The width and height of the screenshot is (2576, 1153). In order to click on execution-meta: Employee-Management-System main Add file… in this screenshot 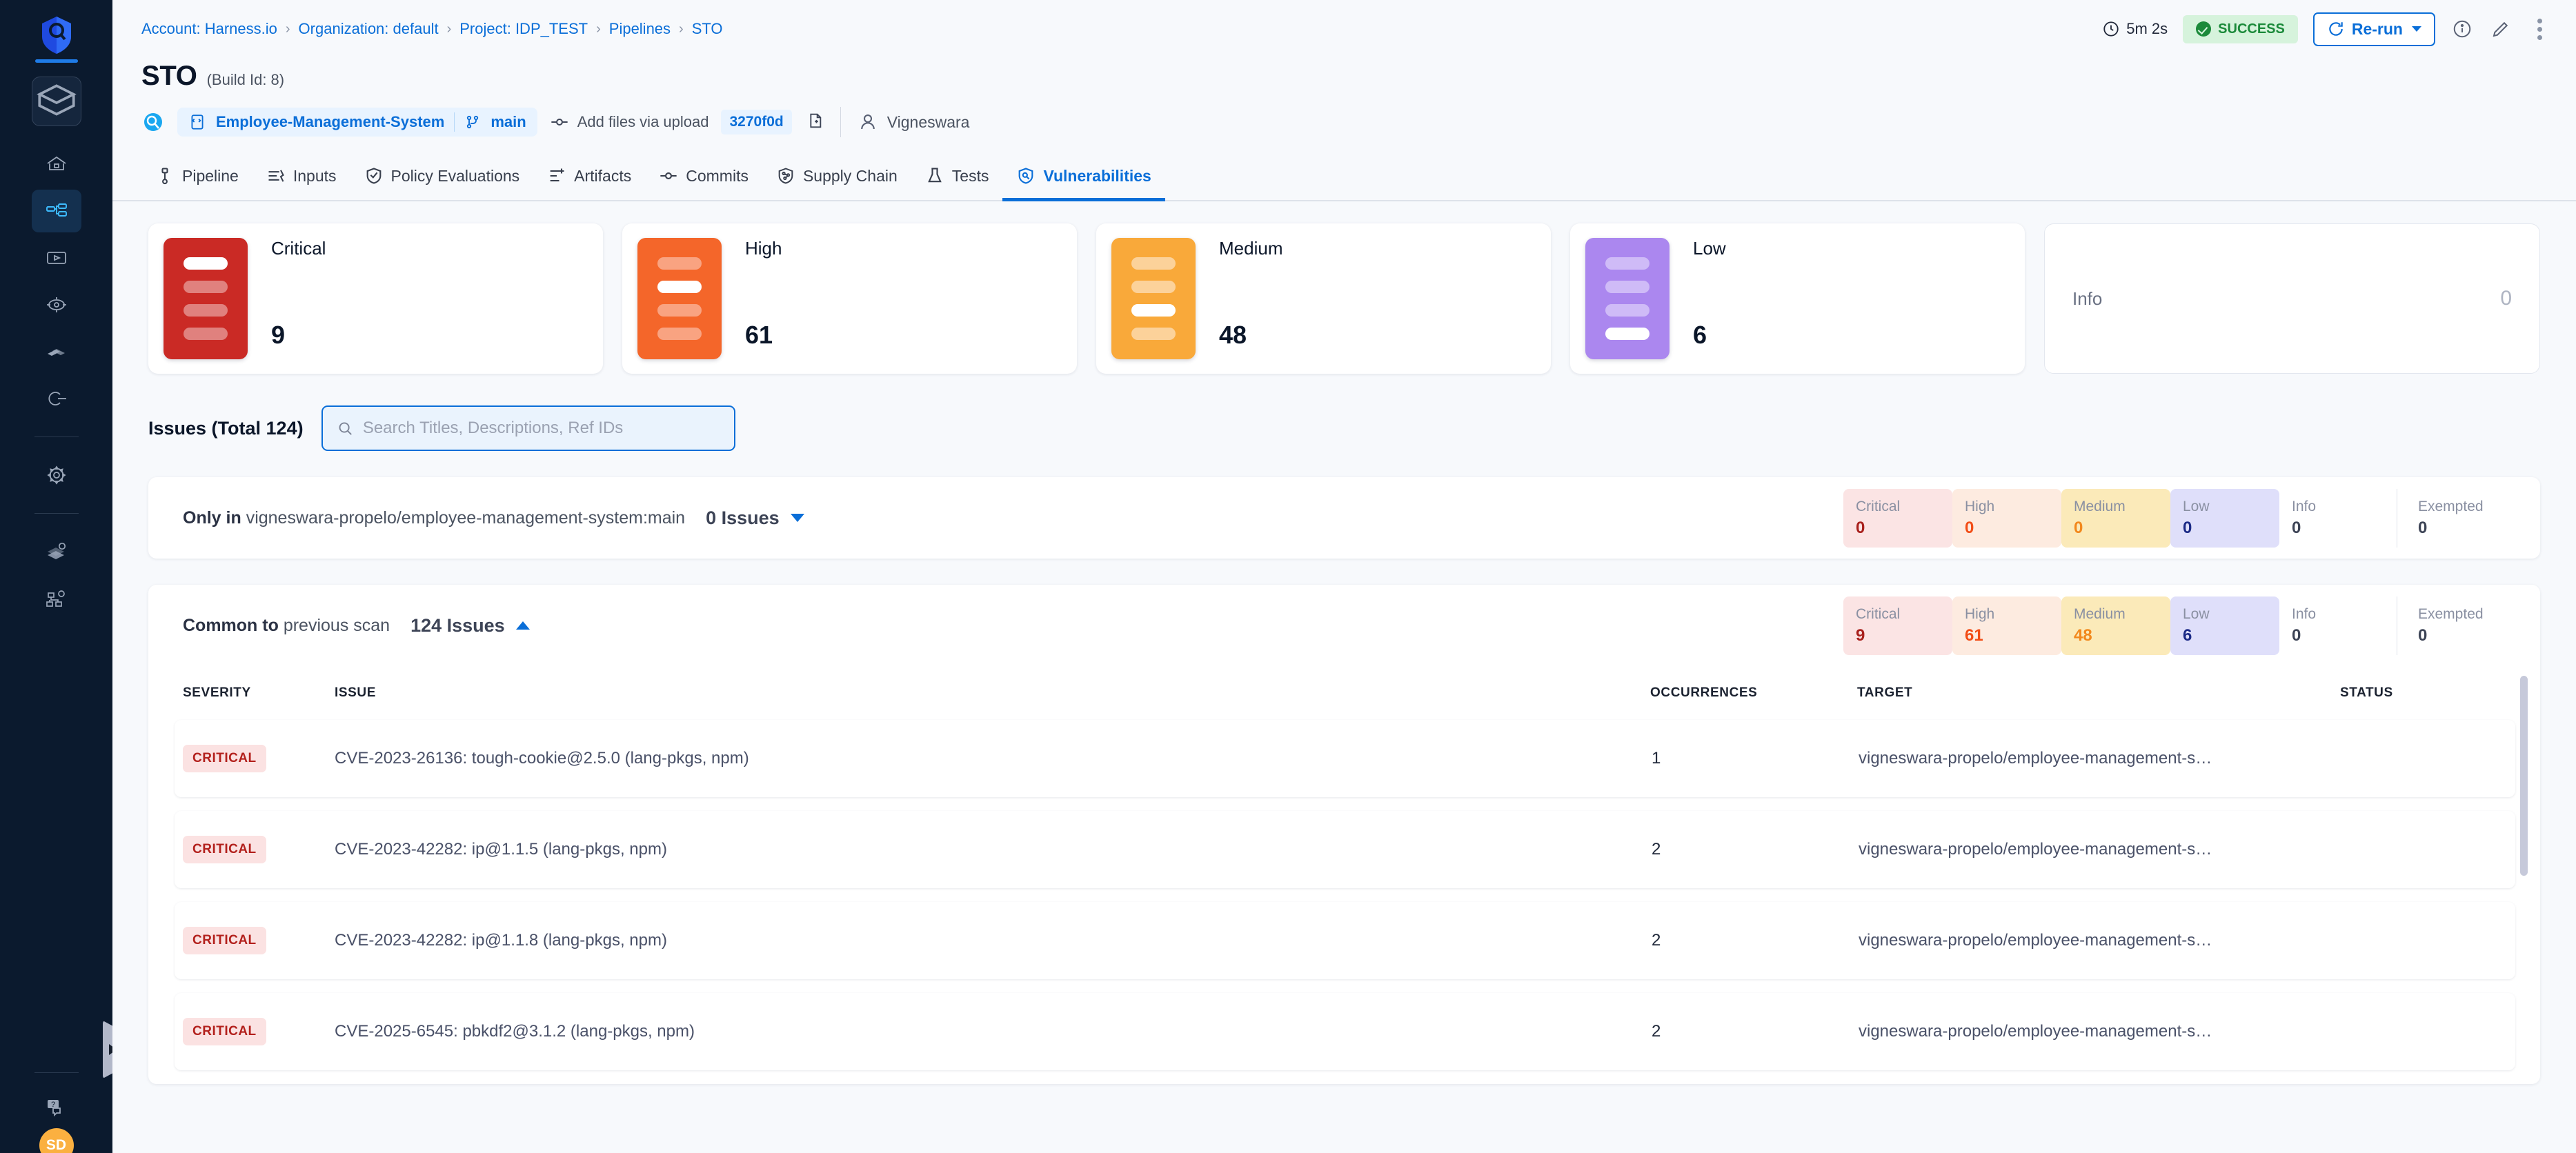, I will do `click(1344, 114)`.